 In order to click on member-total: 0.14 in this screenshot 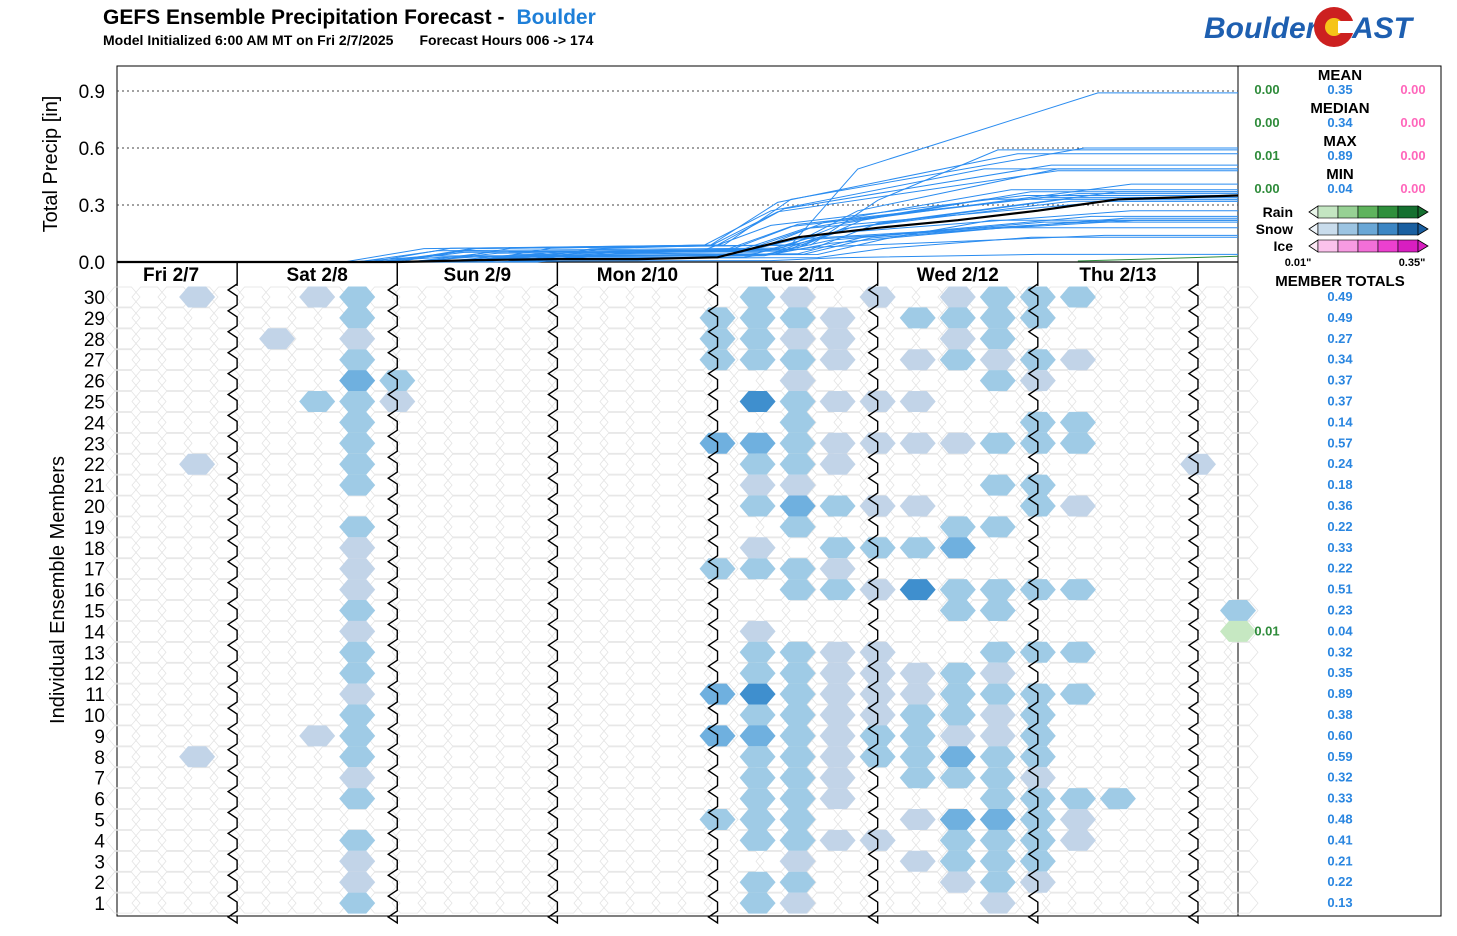, I will do `click(1340, 421)`.